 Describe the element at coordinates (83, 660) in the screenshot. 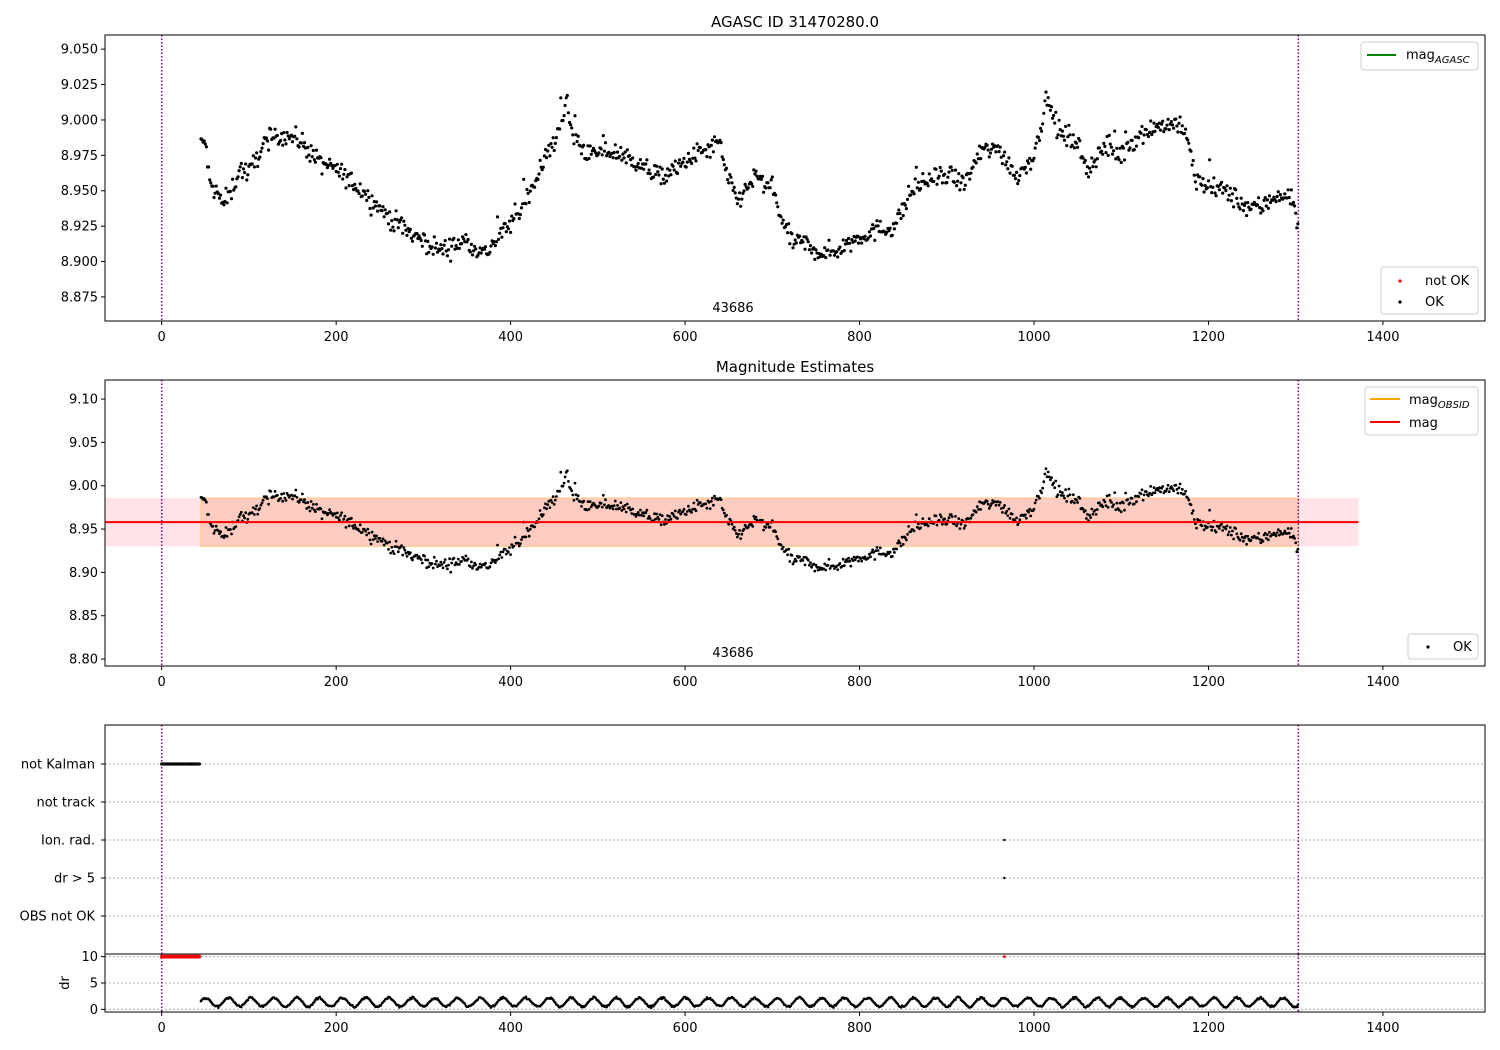

I see `y-tick-label: 8.80` at that location.